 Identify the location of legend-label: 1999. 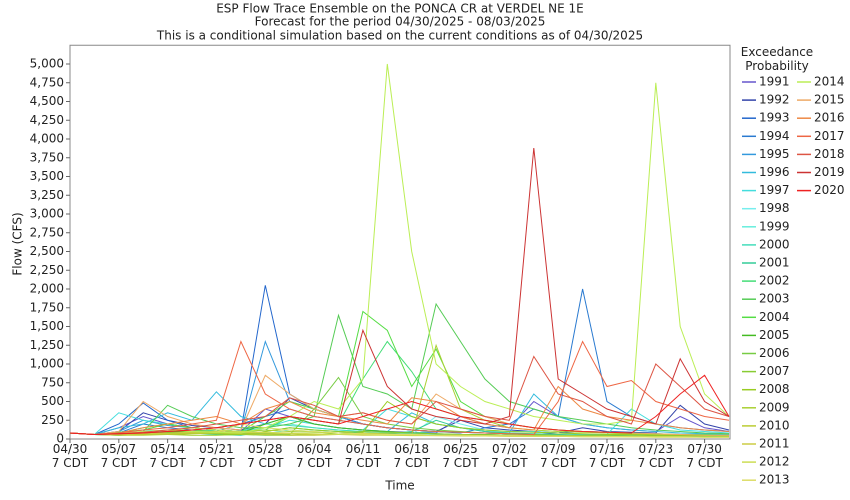
(774, 226).